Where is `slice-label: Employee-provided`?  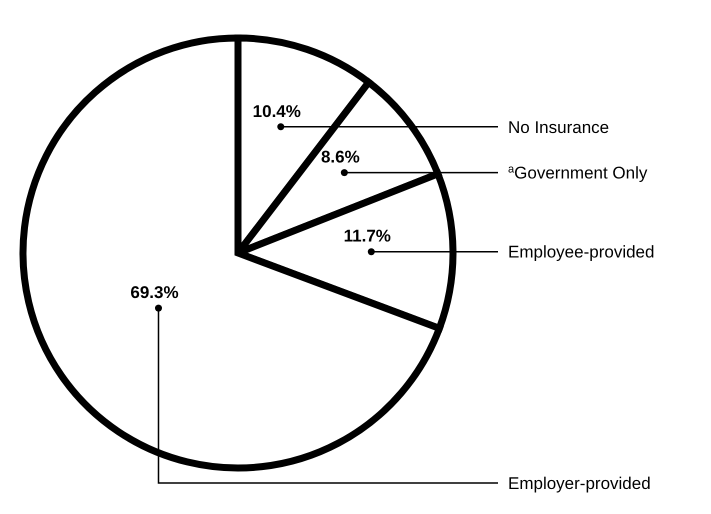
slice-label: Employee-provided is located at coordinates (581, 252).